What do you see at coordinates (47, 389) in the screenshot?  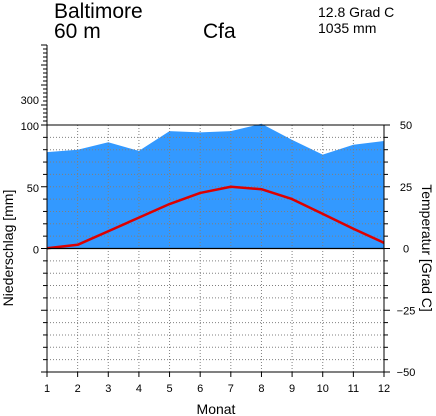 I see `x-tick-label: 1` at bounding box center [47, 389].